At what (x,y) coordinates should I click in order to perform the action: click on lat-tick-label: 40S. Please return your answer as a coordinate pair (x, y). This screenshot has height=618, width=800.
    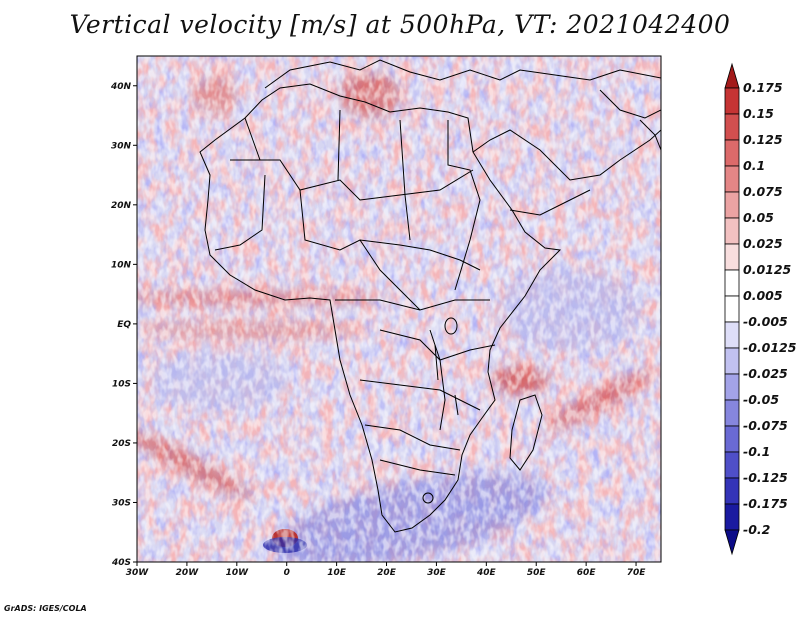
    Looking at the image, I should click on (121, 563).